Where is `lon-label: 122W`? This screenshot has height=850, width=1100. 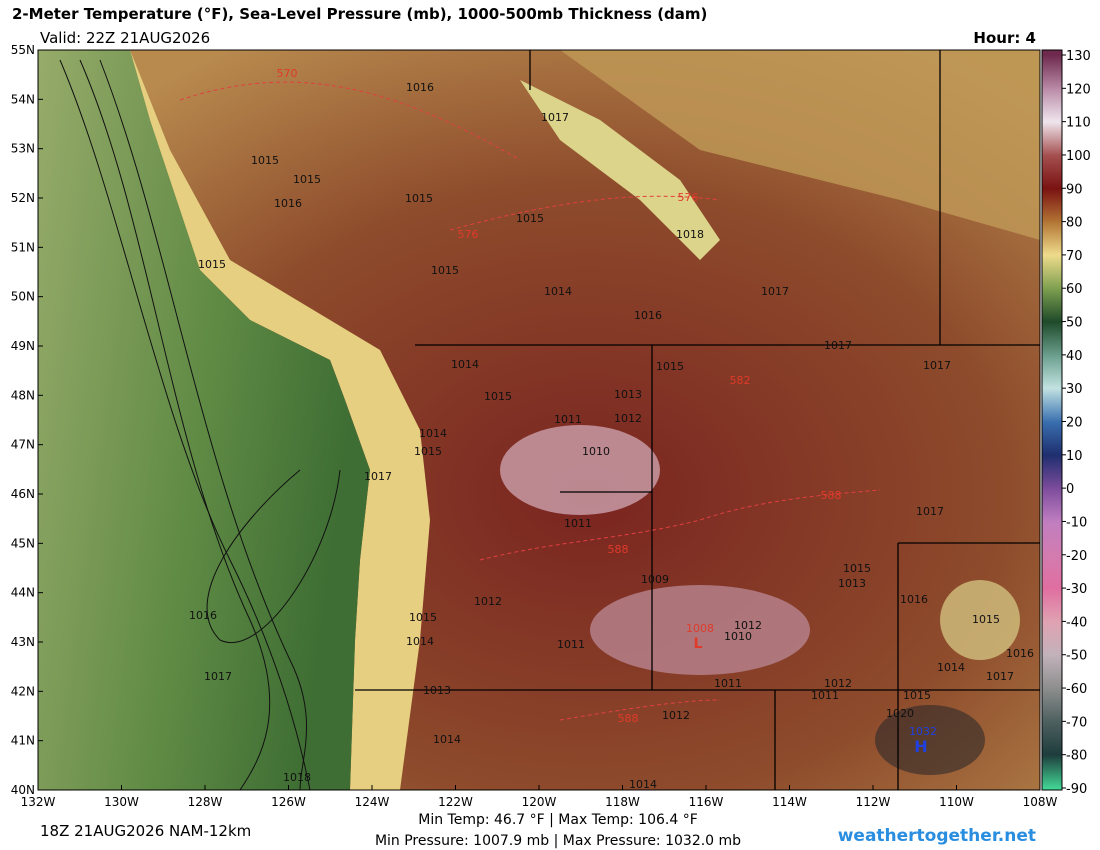 lon-label: 122W is located at coordinates (455, 802).